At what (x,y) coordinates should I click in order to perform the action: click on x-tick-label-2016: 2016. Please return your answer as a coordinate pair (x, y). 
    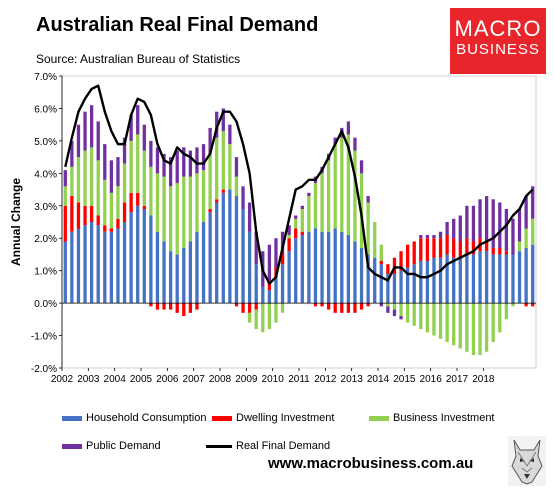
    Looking at the image, I should click on (431, 379).